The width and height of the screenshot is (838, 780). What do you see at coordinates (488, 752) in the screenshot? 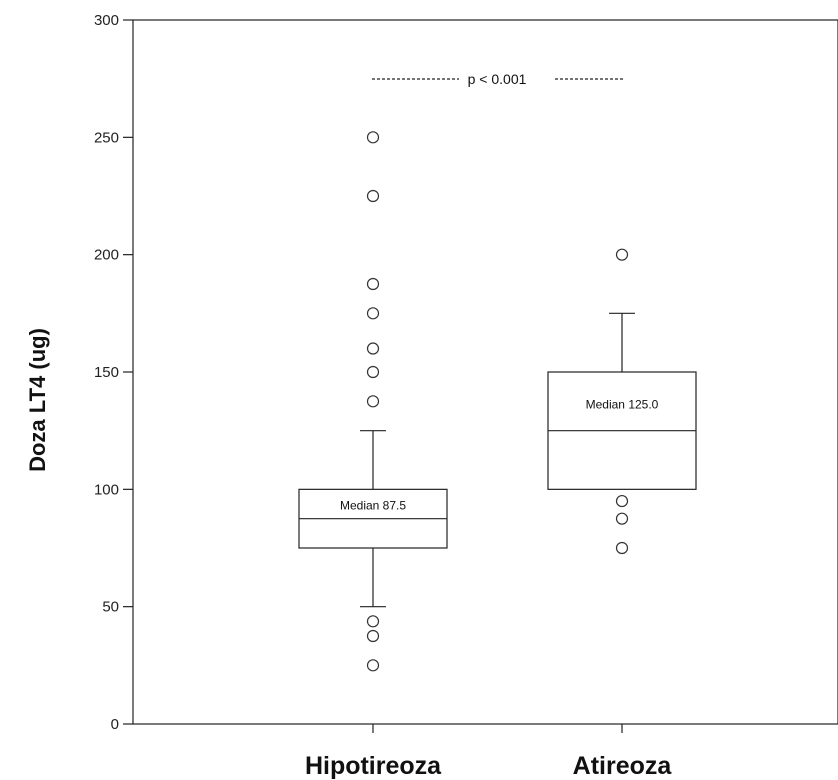
I see `x-axis-categories: Hipotireoza Atireoza` at bounding box center [488, 752].